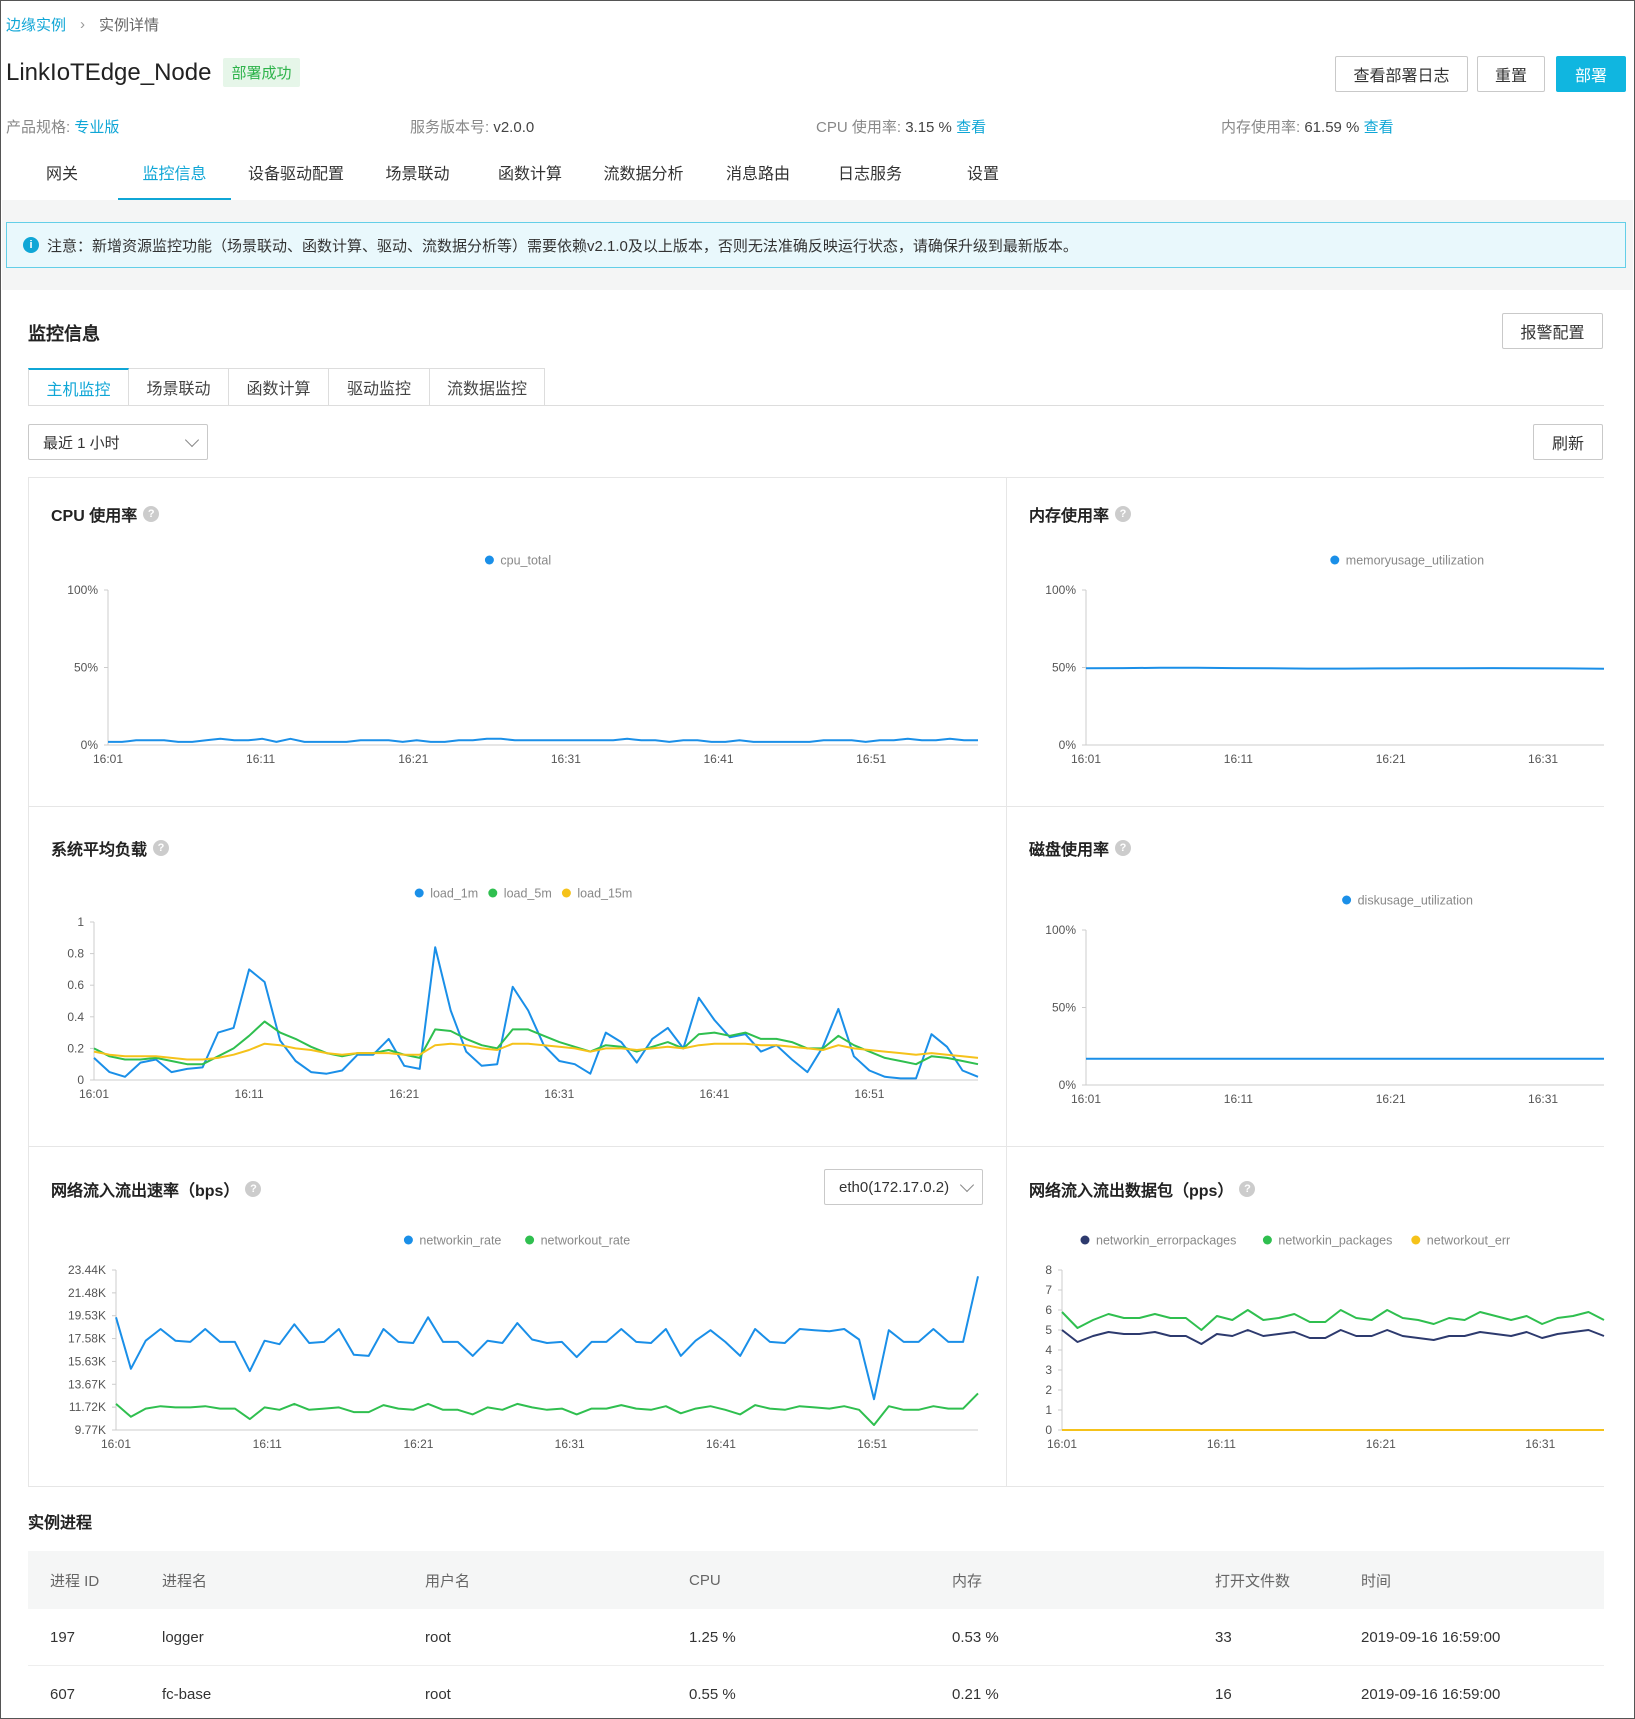  Describe the element at coordinates (514, 127) in the screenshot. I see `version-value: v2.0.0` at that location.